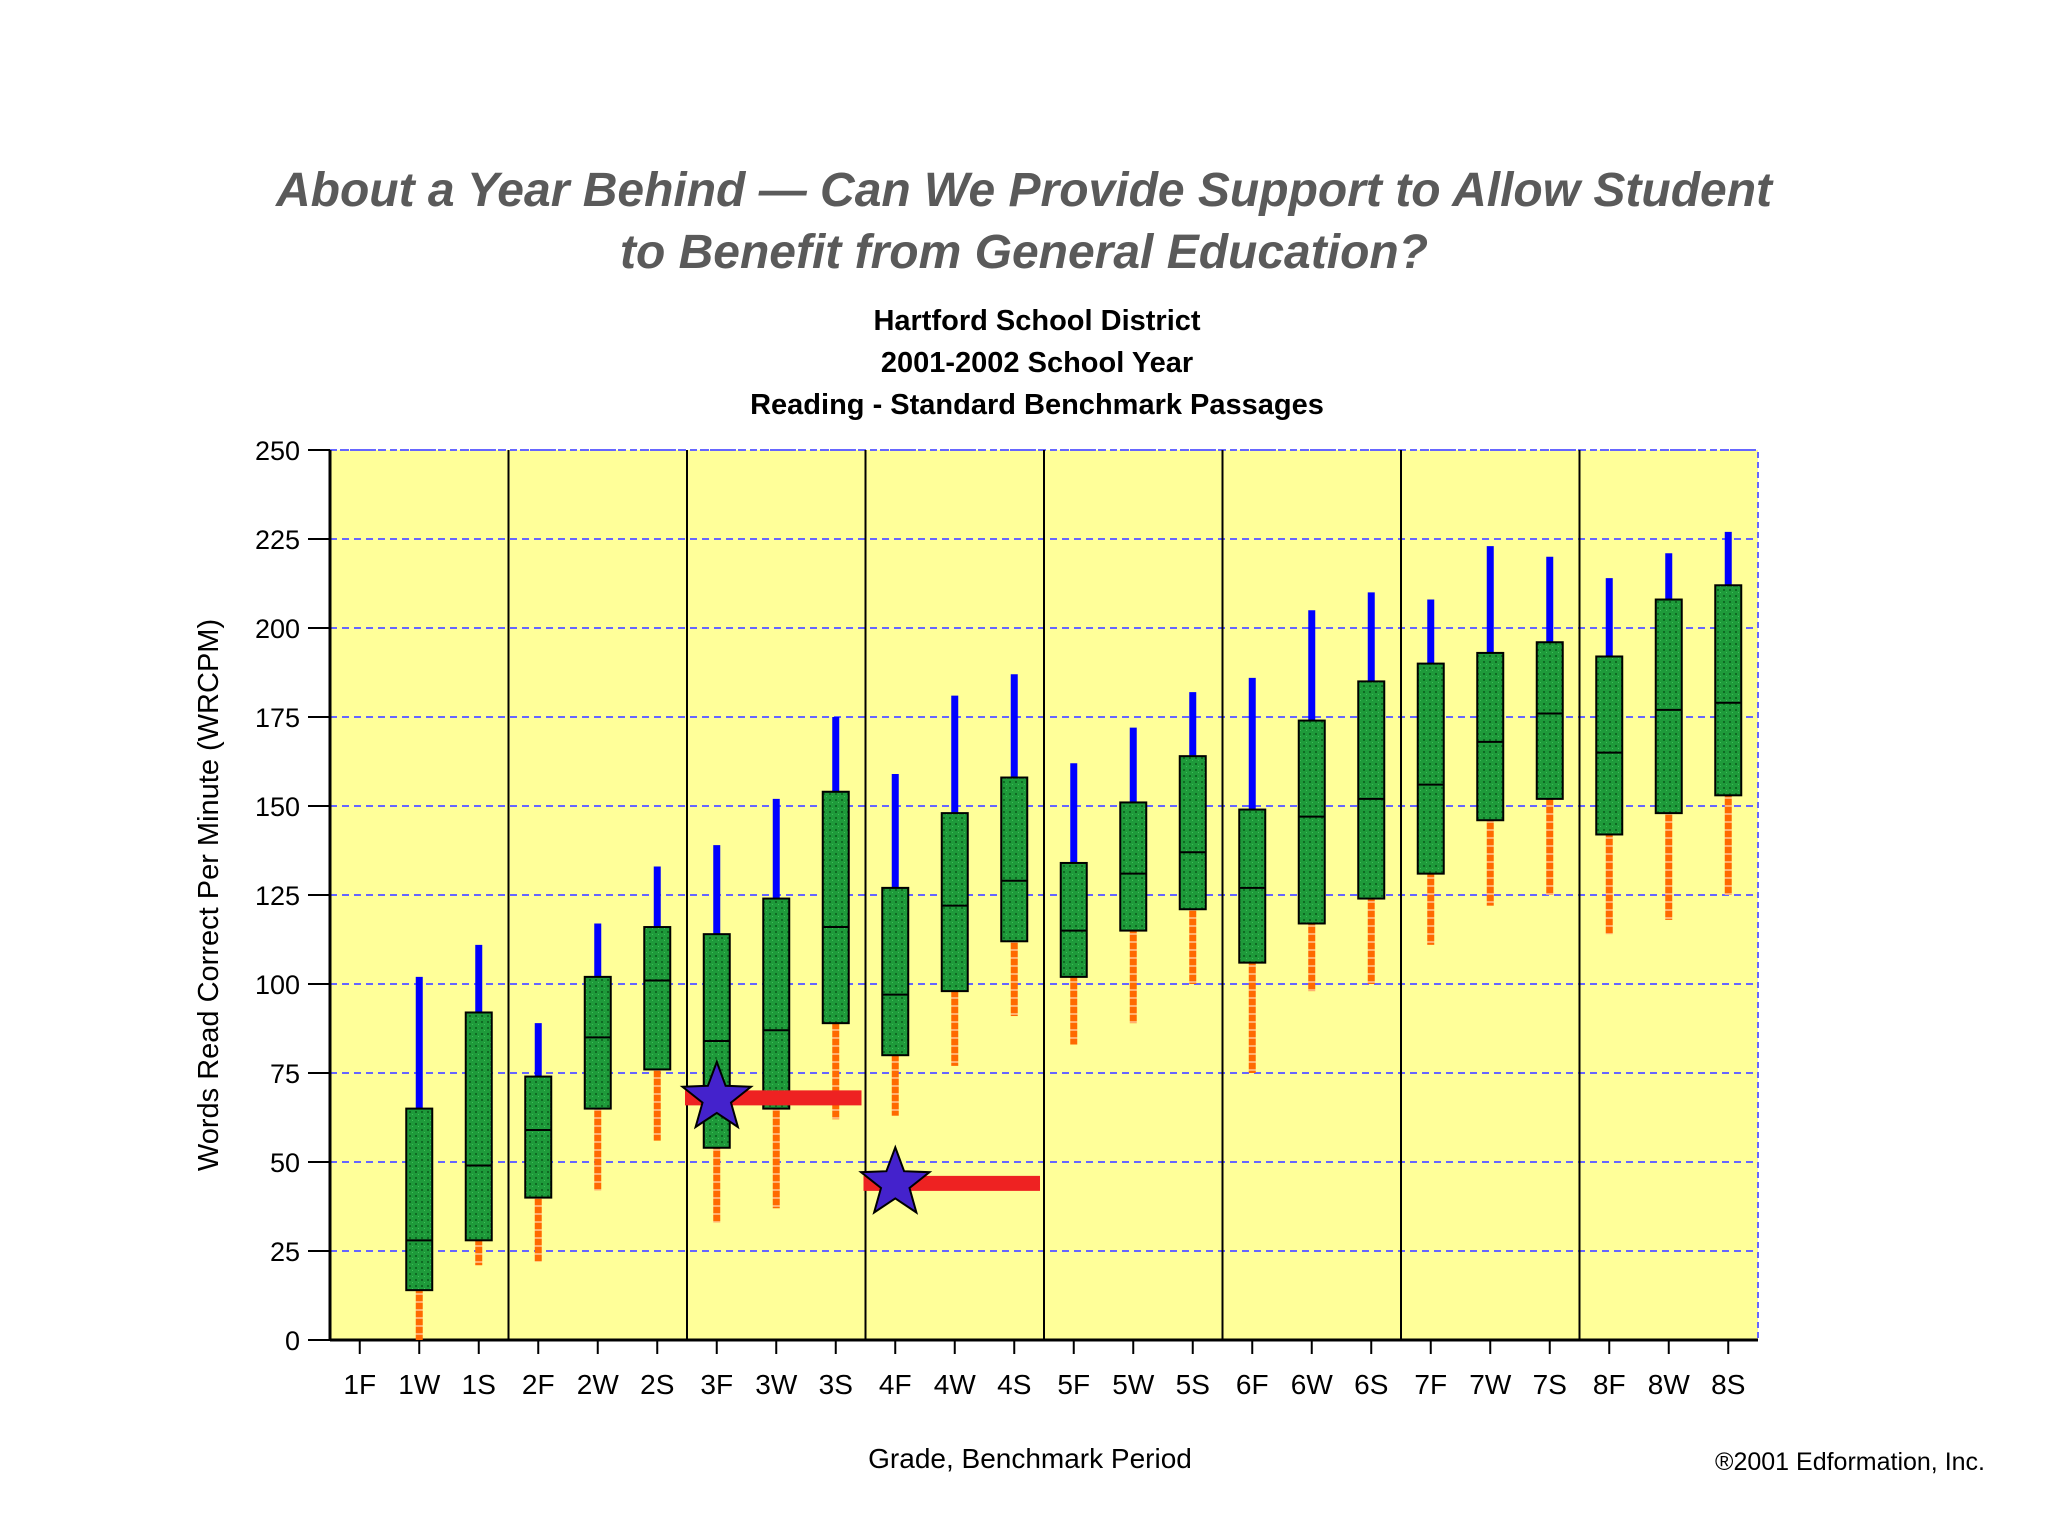  What do you see at coordinates (716, 1384) in the screenshot?
I see `x-tick-label-3F: 3F` at bounding box center [716, 1384].